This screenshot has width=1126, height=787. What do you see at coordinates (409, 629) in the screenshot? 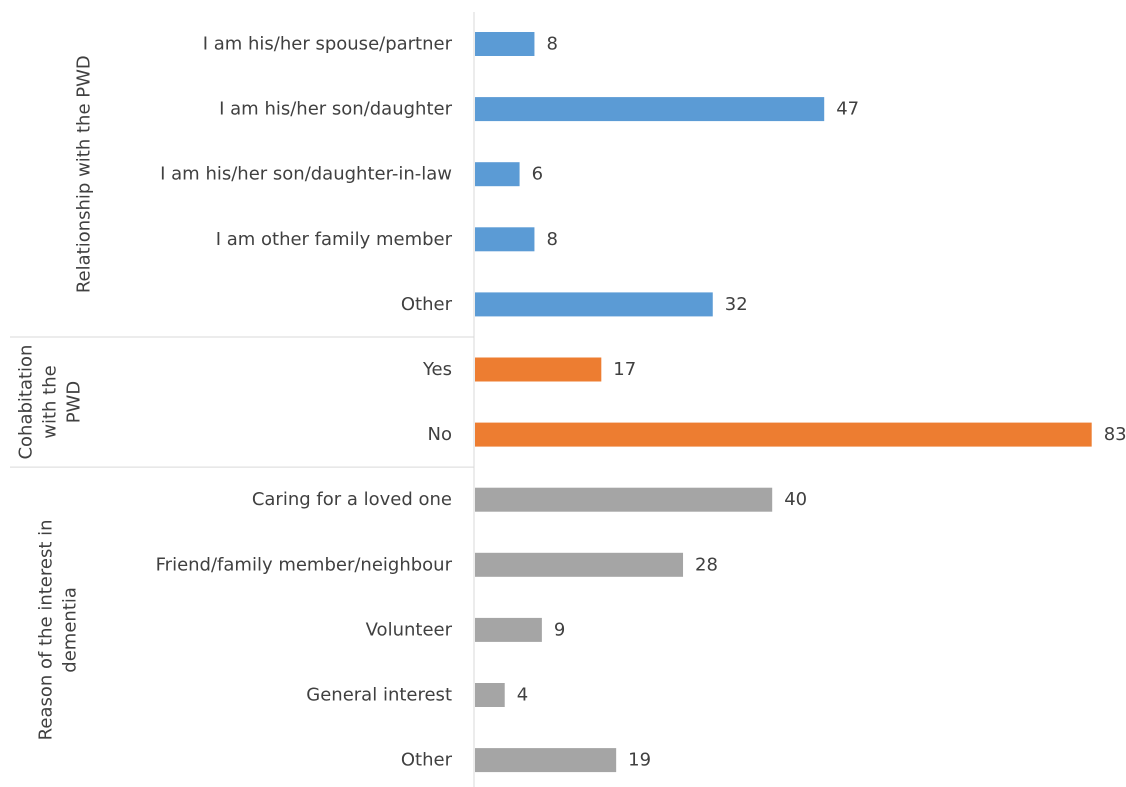
I see `category-label: Volunteer` at bounding box center [409, 629].